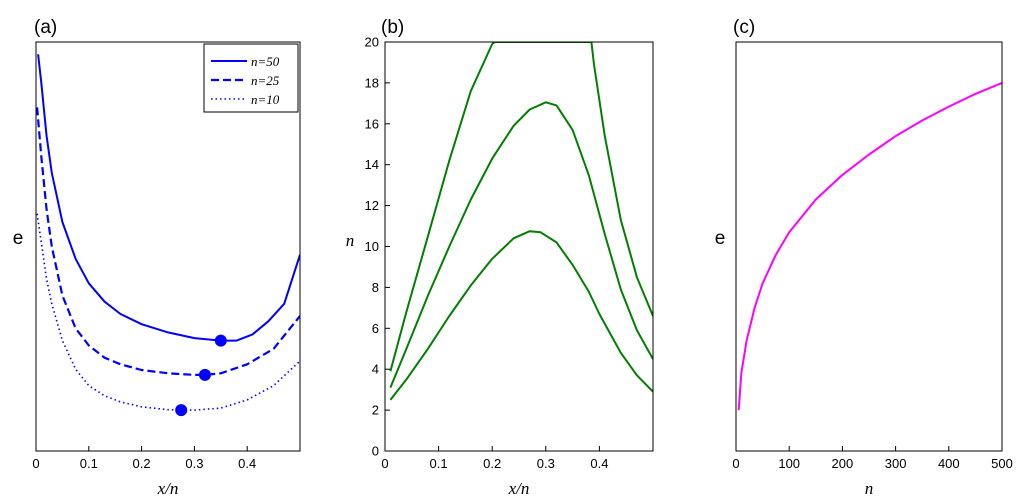 The height and width of the screenshot is (502, 1024). Describe the element at coordinates (350, 240) in the screenshot. I see `panel-b-ylabel: n` at that location.